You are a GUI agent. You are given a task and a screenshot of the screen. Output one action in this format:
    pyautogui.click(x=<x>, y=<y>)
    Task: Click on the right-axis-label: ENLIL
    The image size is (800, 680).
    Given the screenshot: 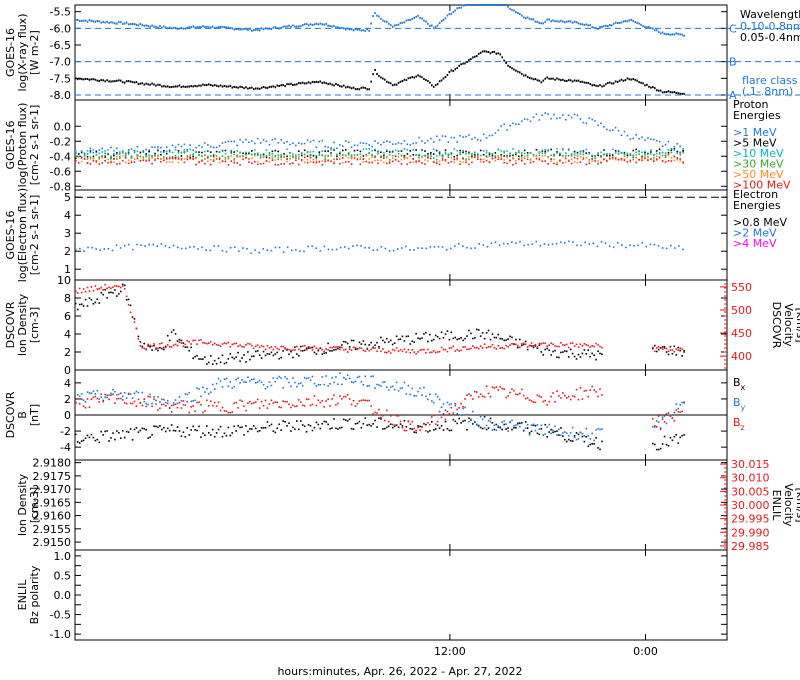 What is the action you would take?
    pyautogui.click(x=776, y=506)
    